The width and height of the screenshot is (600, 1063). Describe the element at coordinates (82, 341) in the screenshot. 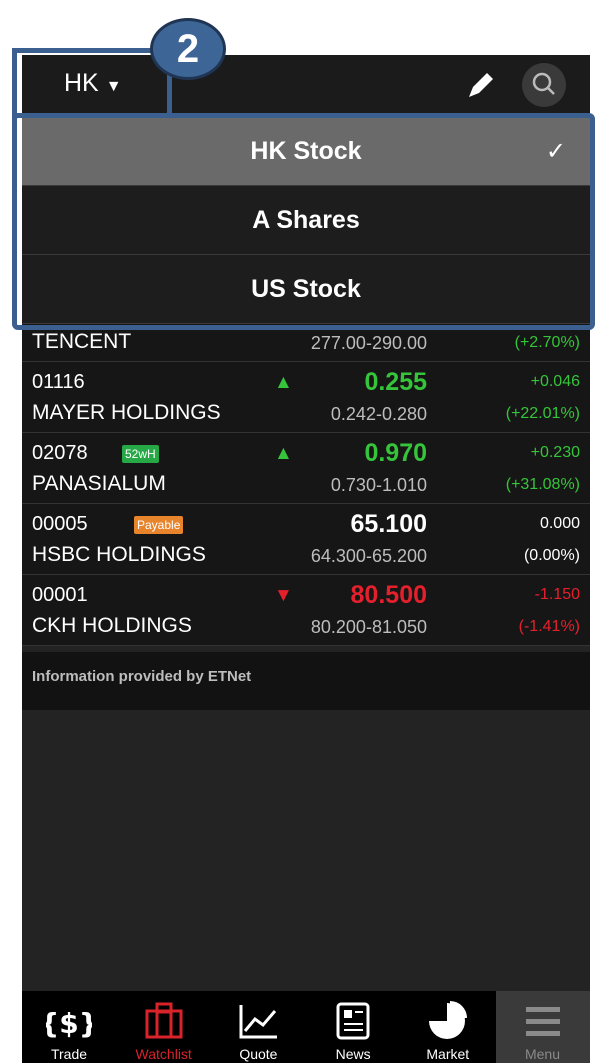

I see `stock-name: TENCENT` at that location.